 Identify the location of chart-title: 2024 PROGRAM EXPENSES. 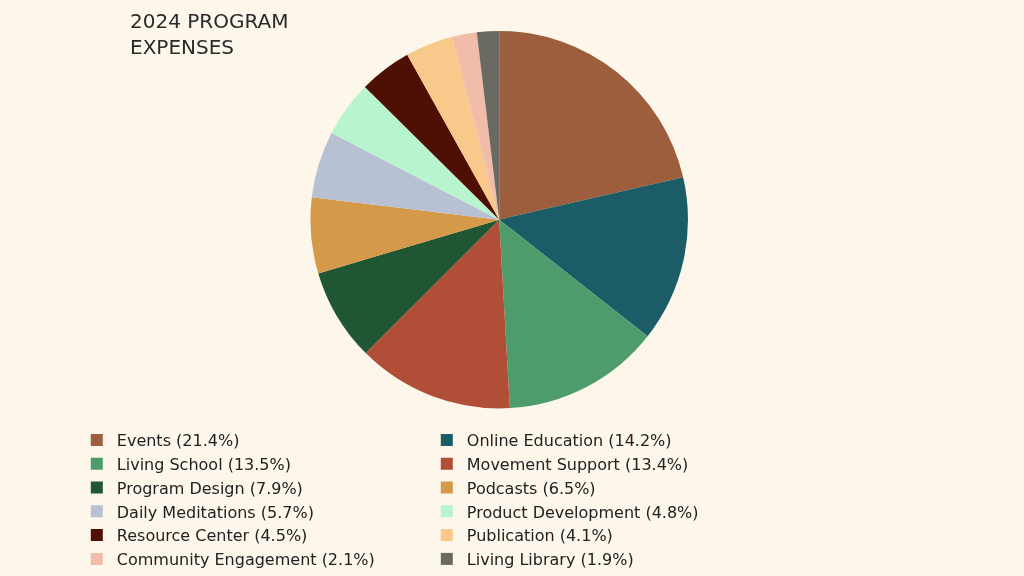
(209, 34).